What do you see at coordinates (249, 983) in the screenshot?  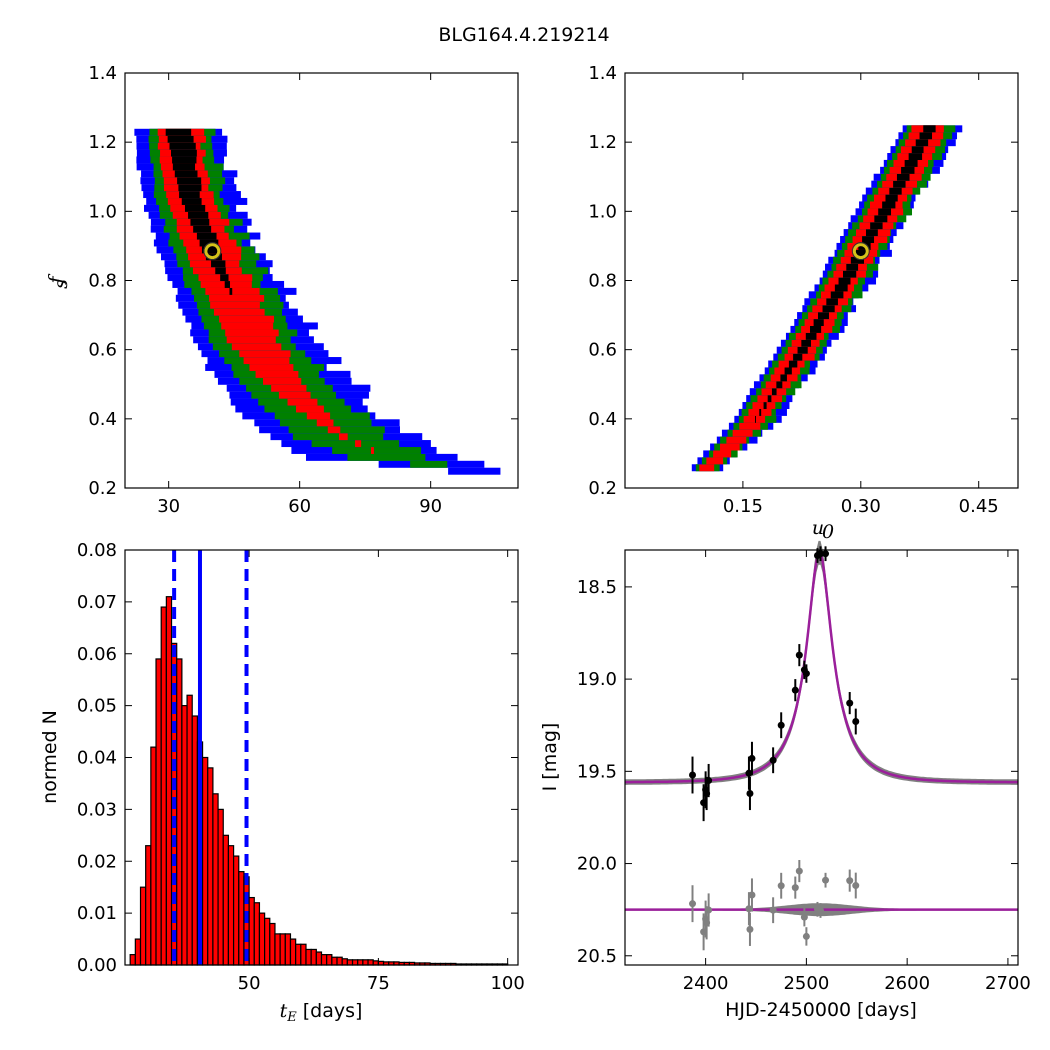 I see `x-tick-label: 50` at bounding box center [249, 983].